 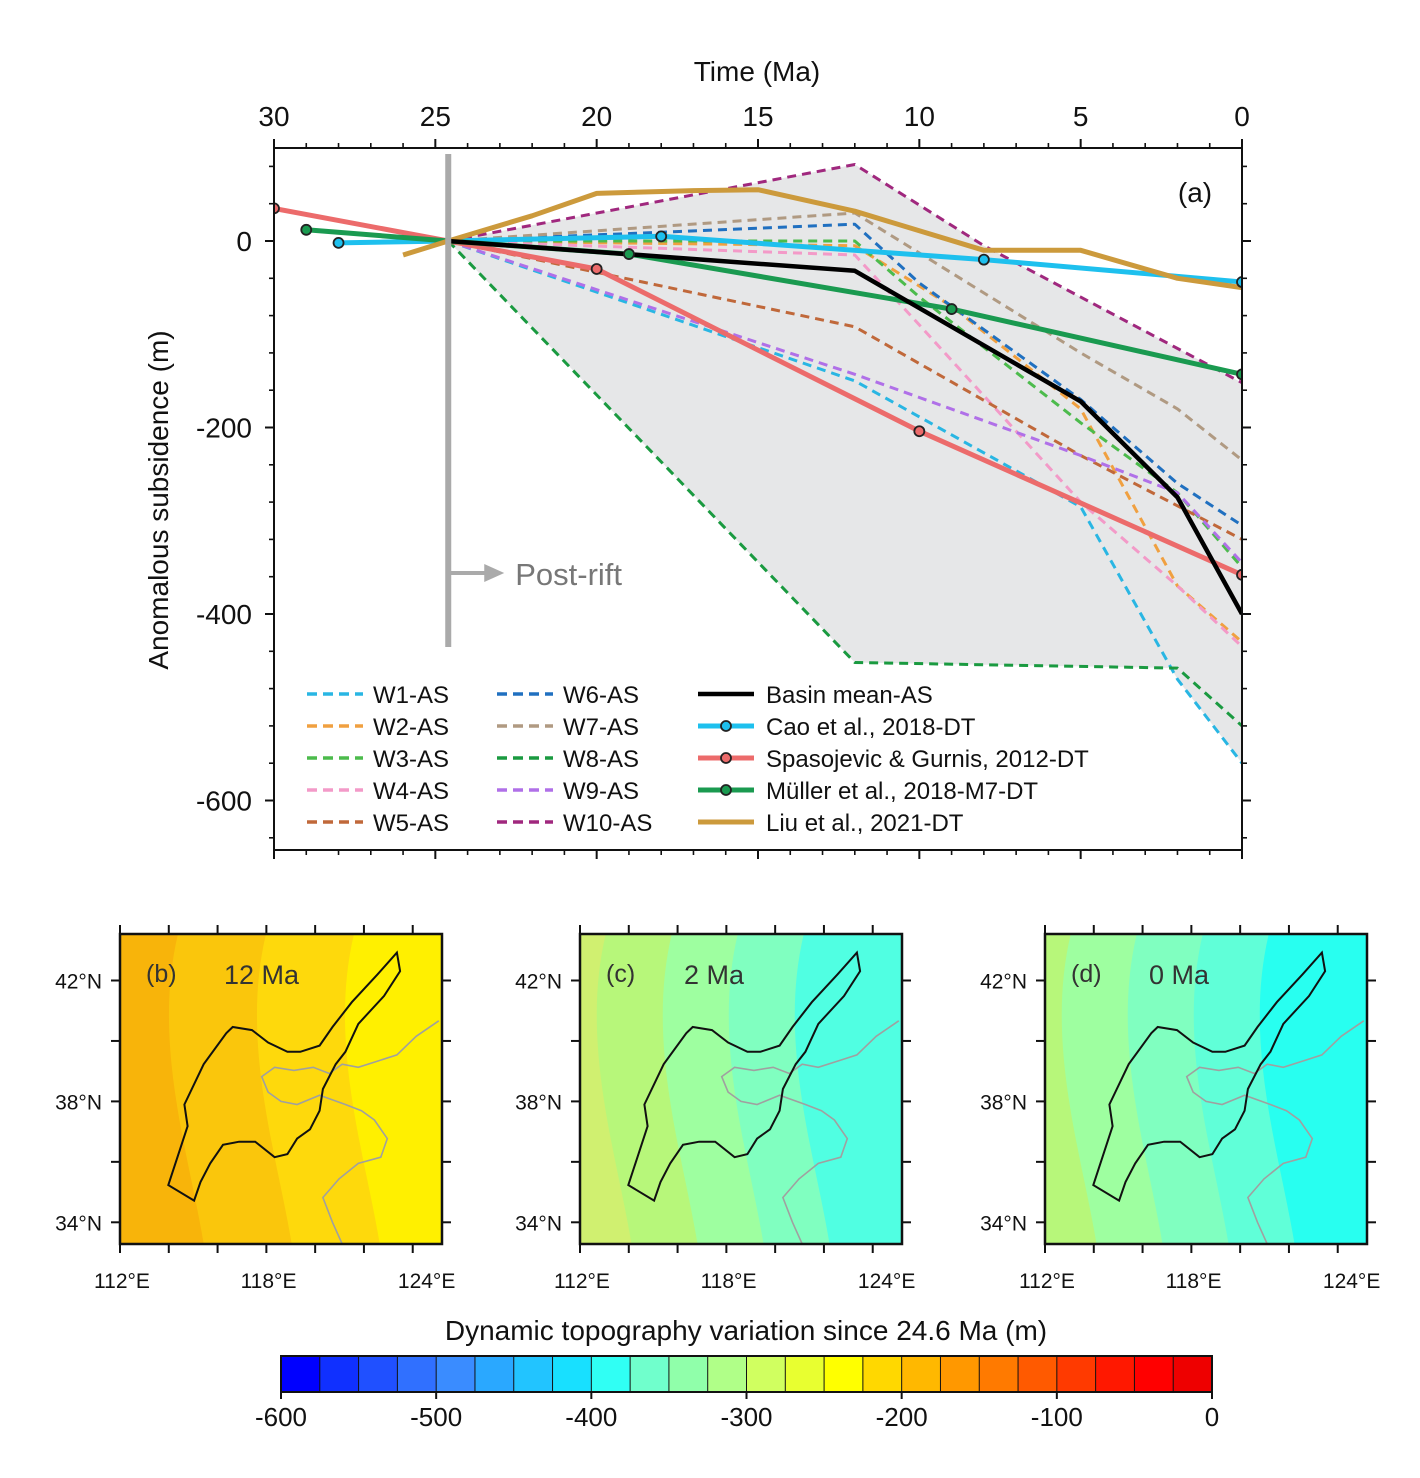 I want to click on y-tick-label: -200, so click(x=224, y=428).